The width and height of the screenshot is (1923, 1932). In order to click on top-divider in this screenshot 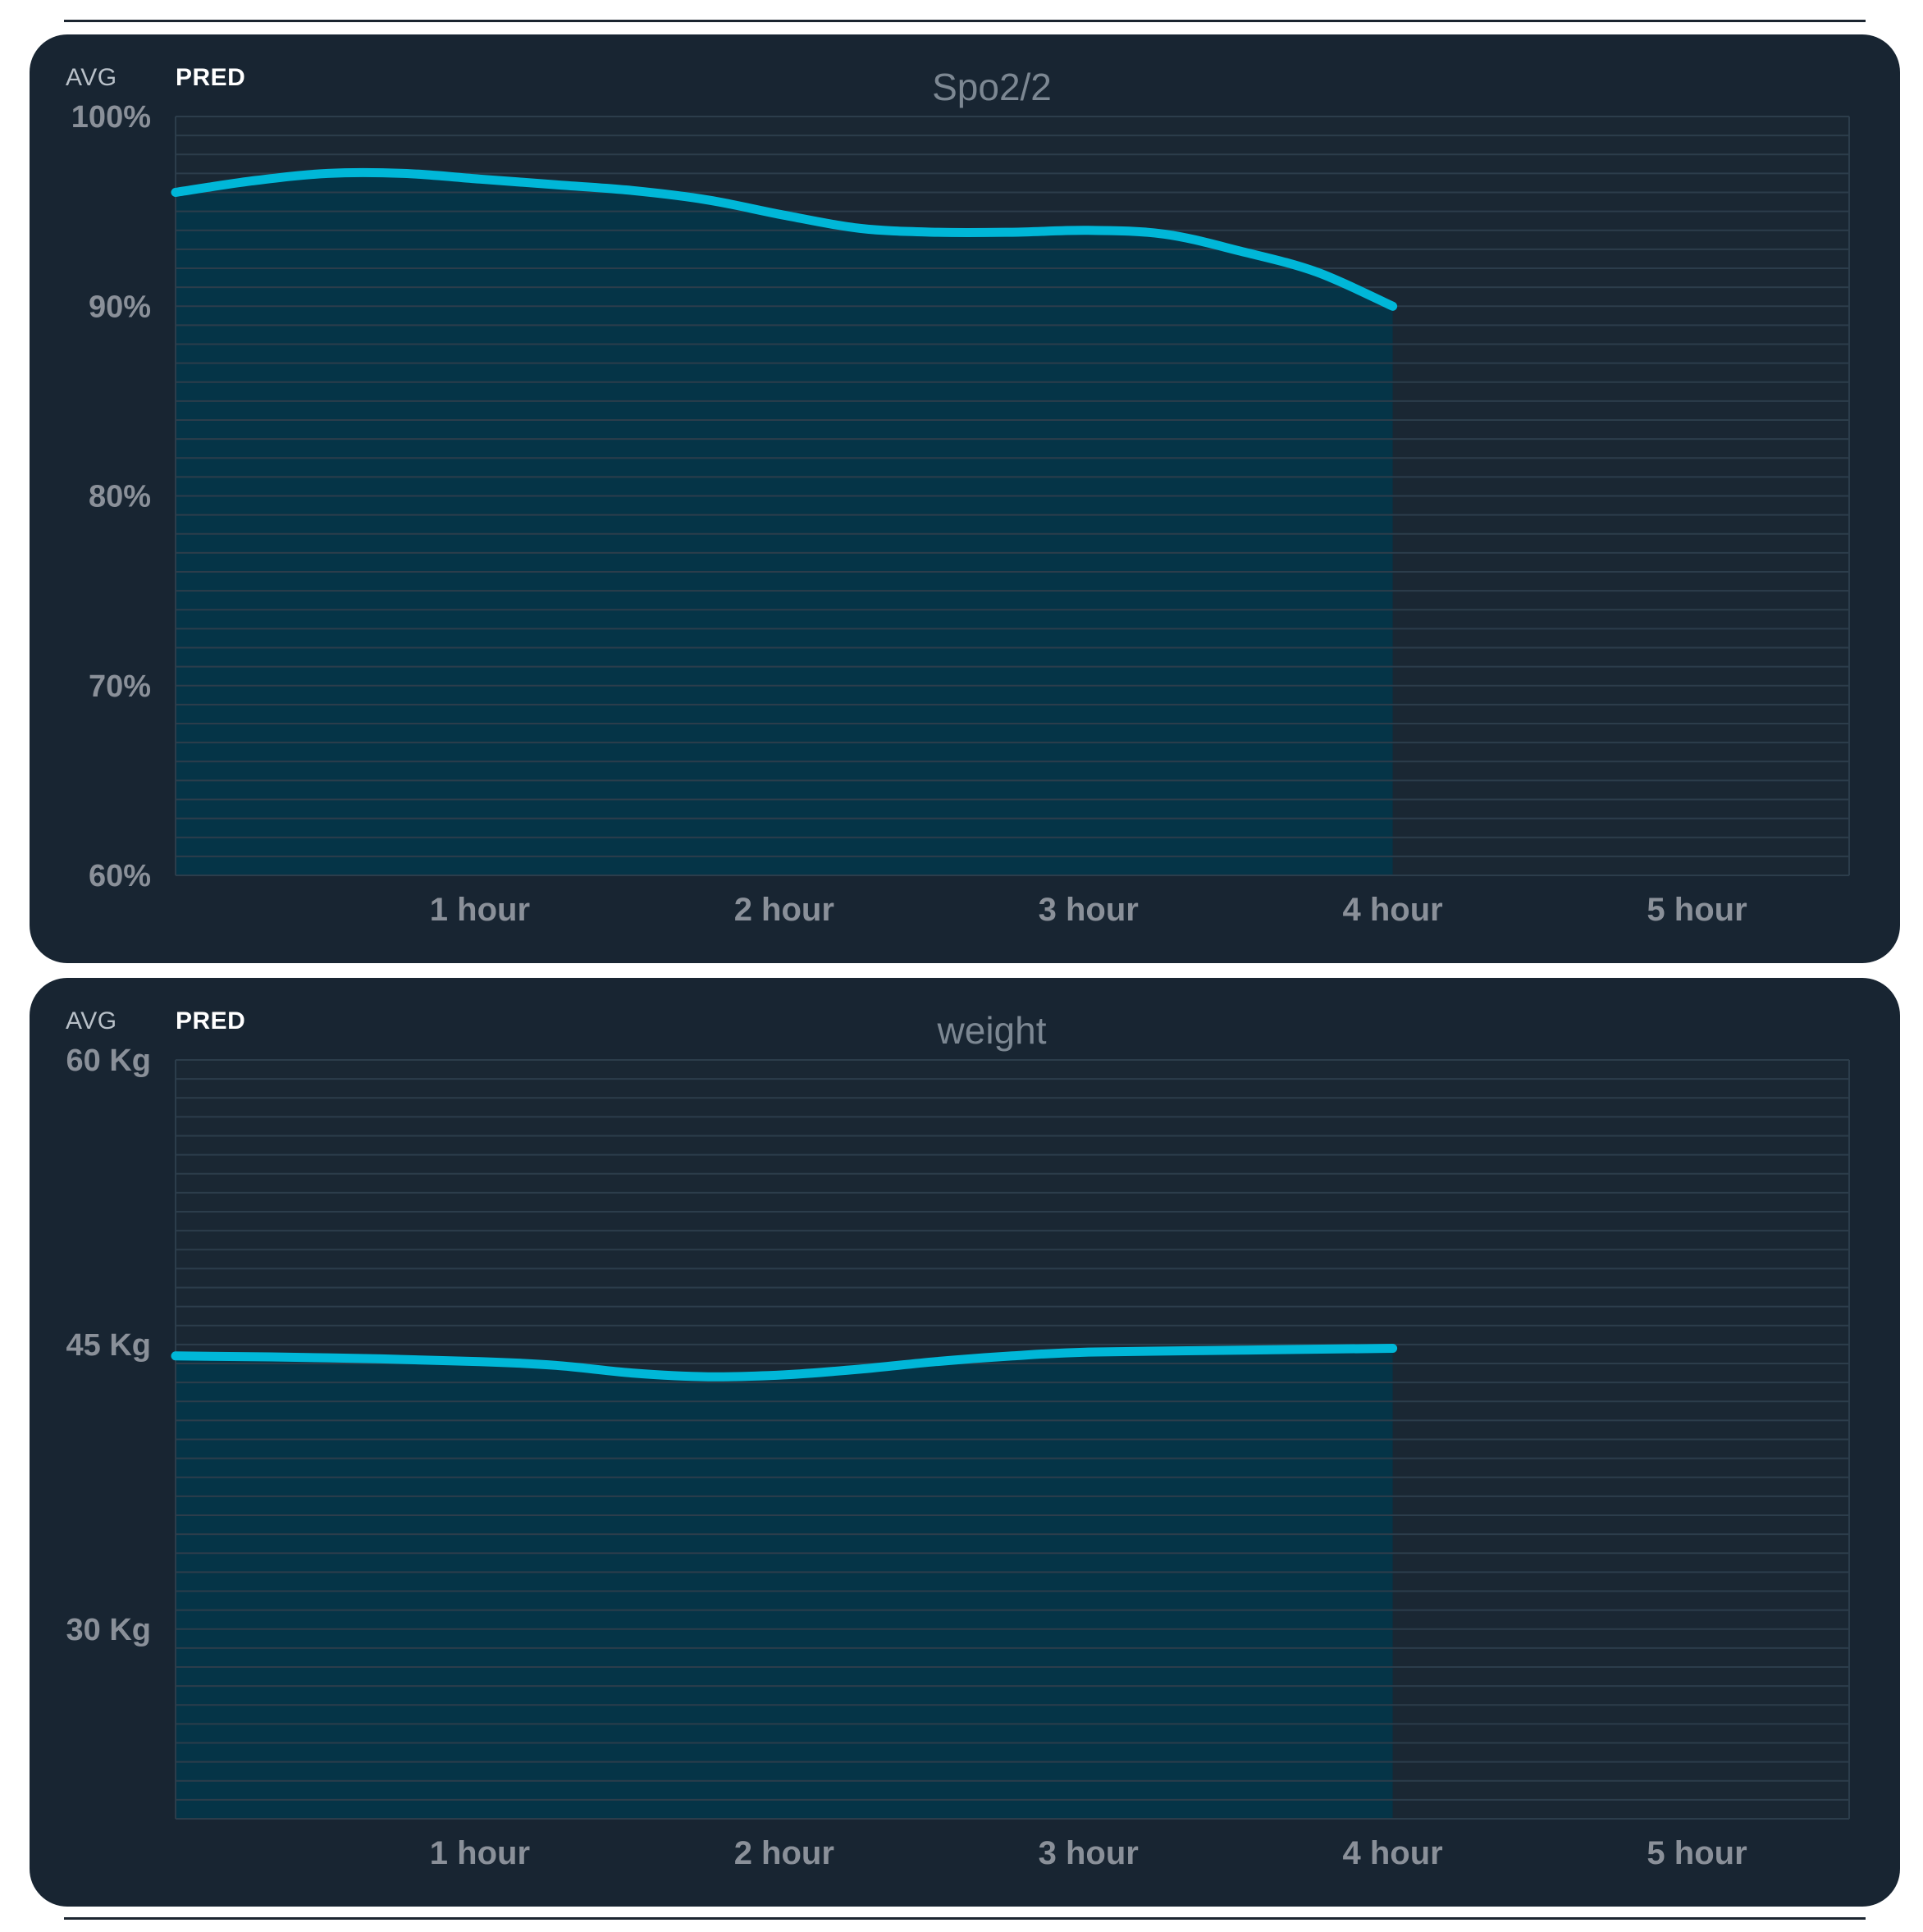, I will do `click(965, 21)`.